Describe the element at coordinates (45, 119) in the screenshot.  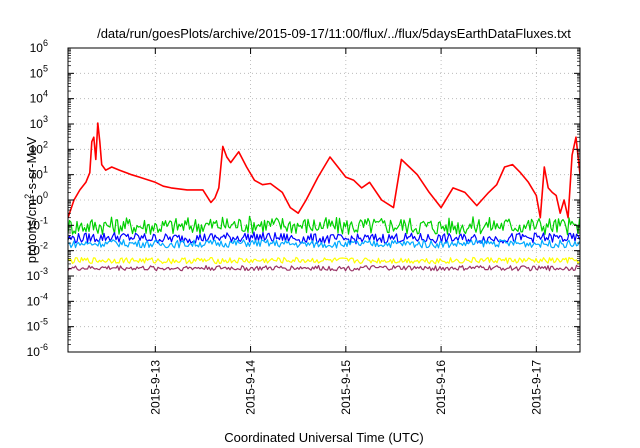
I see `y-tick-exponent: 3` at that location.